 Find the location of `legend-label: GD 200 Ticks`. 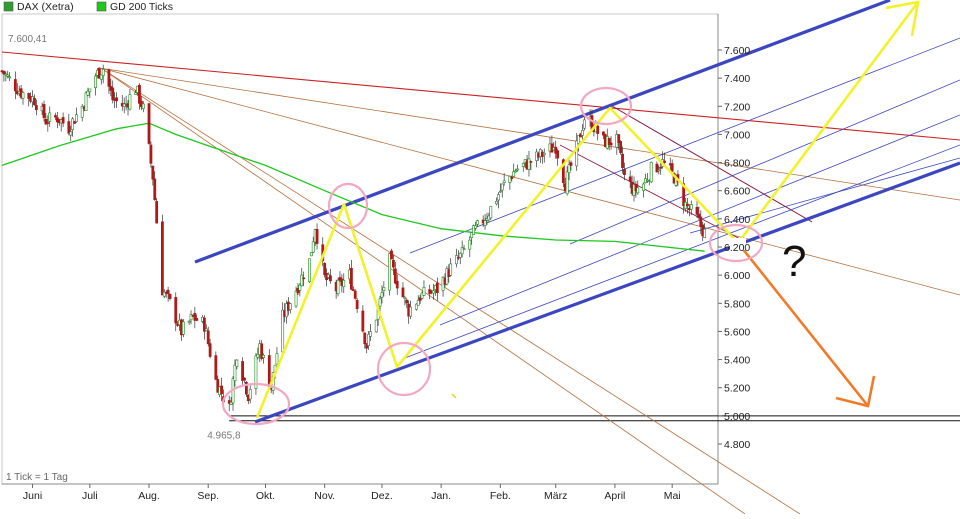

legend-label: GD 200 Ticks is located at coordinates (141, 7).